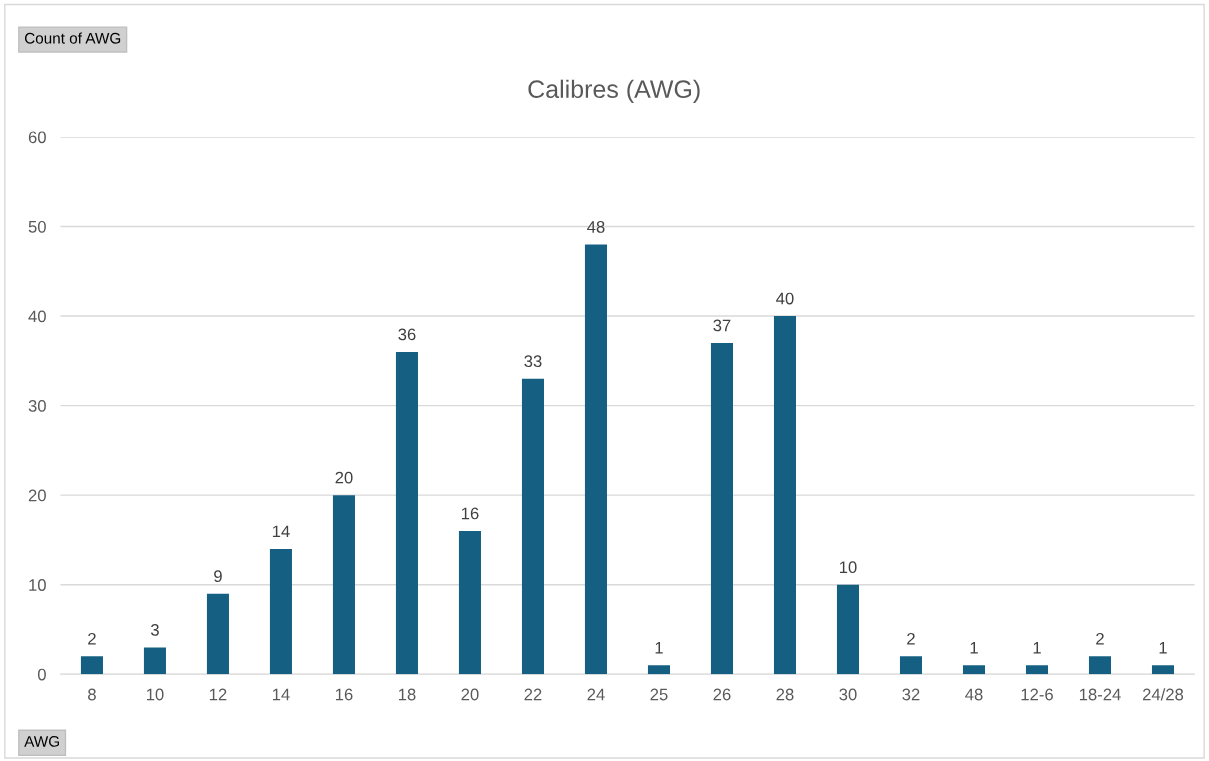  I want to click on y-tick-label: 30, so click(37, 406).